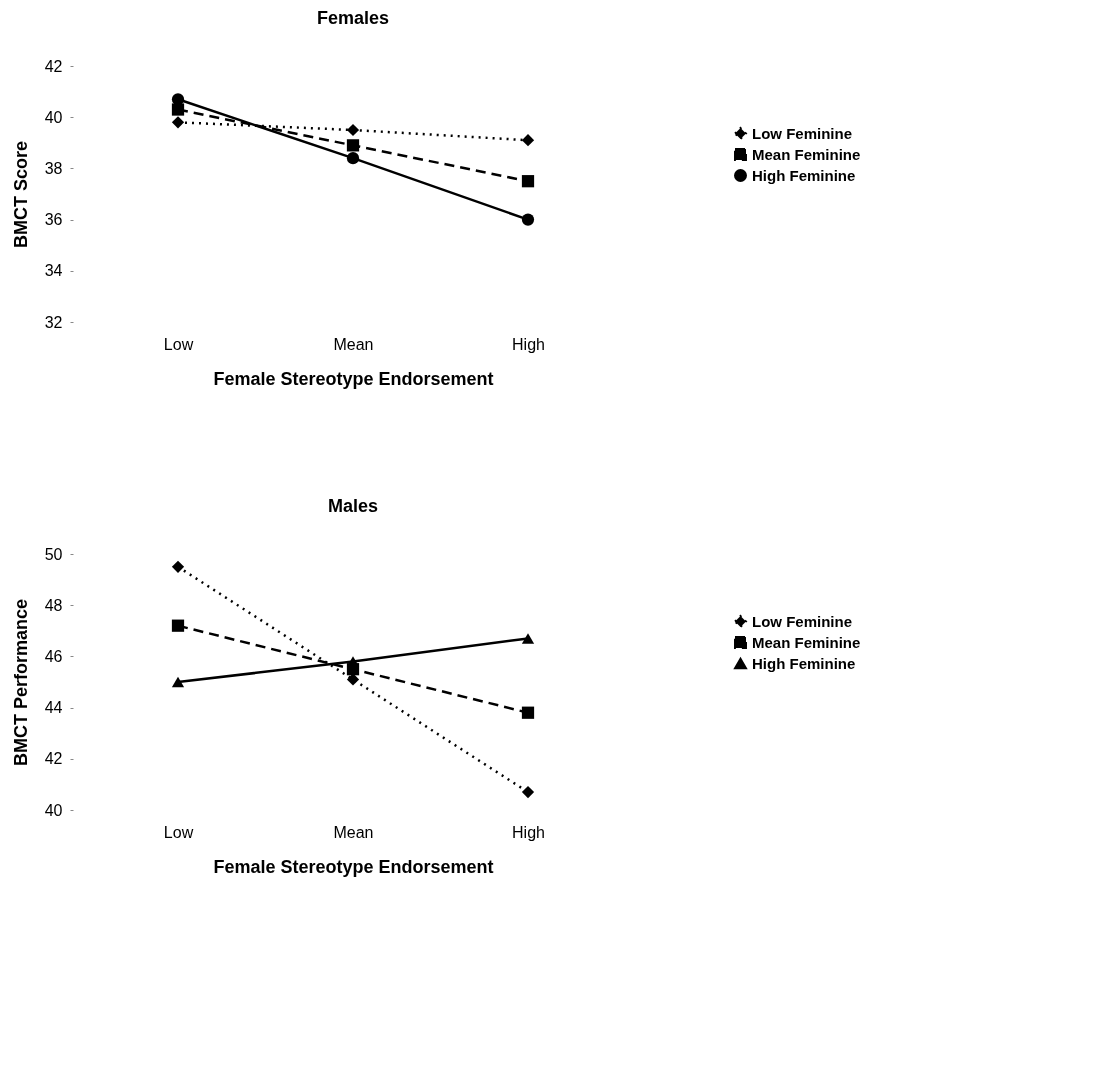  I want to click on y-tick-label: 50, so click(53, 554).